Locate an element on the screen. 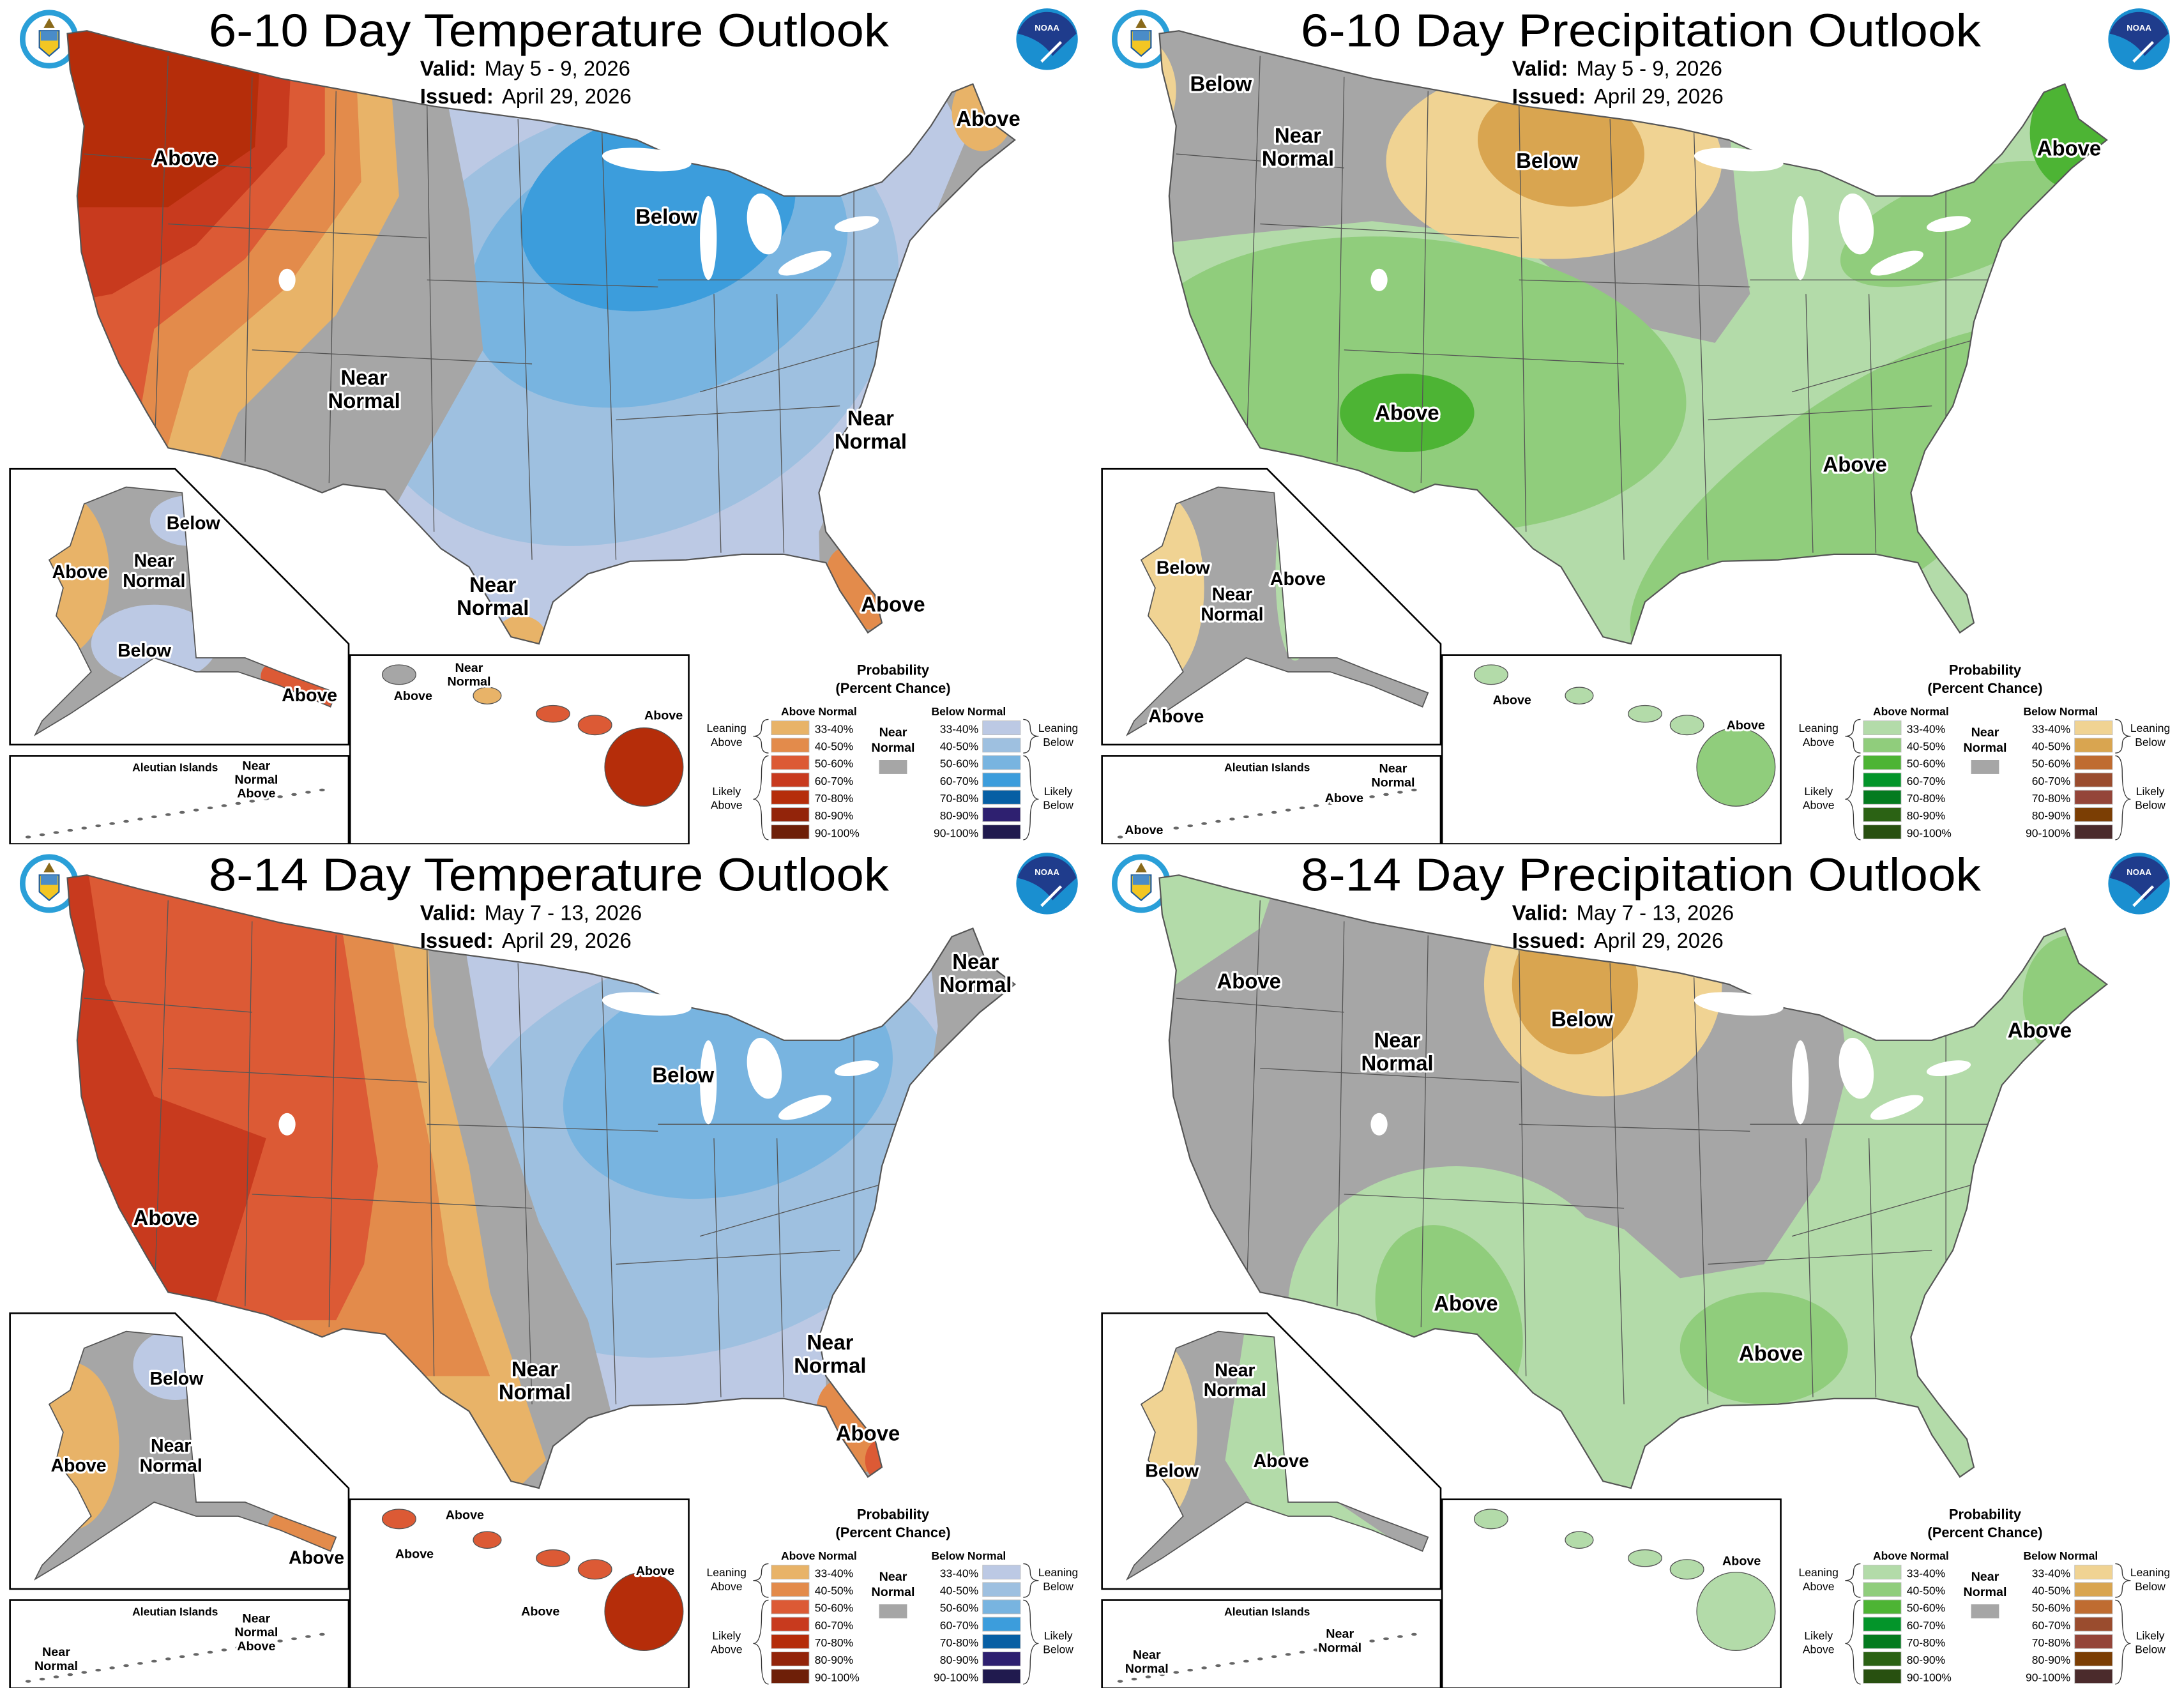 This screenshot has height=1688, width=2184. aleutian-label-line: Normal is located at coordinates (256, 780).